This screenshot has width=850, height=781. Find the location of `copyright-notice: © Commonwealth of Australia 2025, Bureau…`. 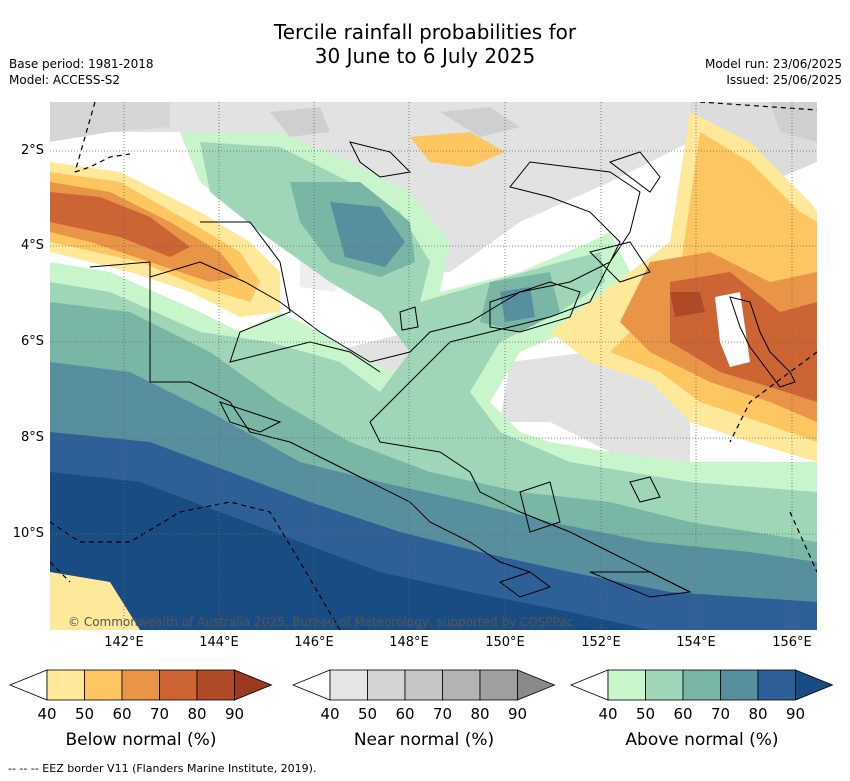

copyright-notice: © Commonwealth of Australia 2025, Bureau… is located at coordinates (320, 622).